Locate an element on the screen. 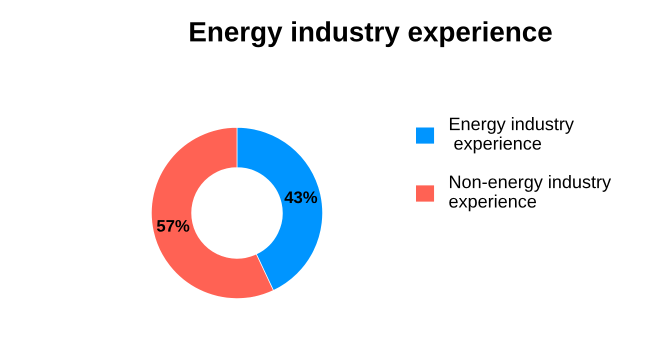  chart-title: Energy industry experience is located at coordinates (371, 34).